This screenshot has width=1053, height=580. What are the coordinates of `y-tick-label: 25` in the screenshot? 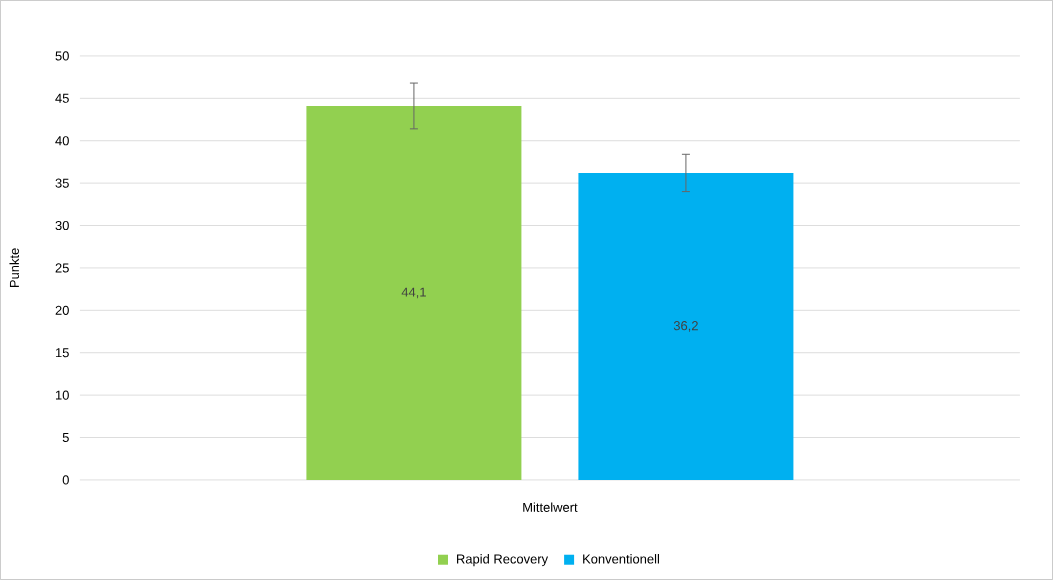 It's located at (62, 268).